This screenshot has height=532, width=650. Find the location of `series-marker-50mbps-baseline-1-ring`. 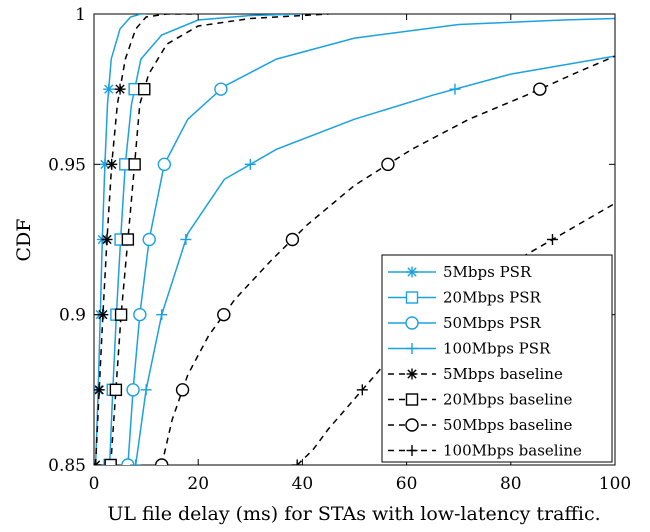

series-marker-50mbps-baseline-1-ring is located at coordinates (182, 390).